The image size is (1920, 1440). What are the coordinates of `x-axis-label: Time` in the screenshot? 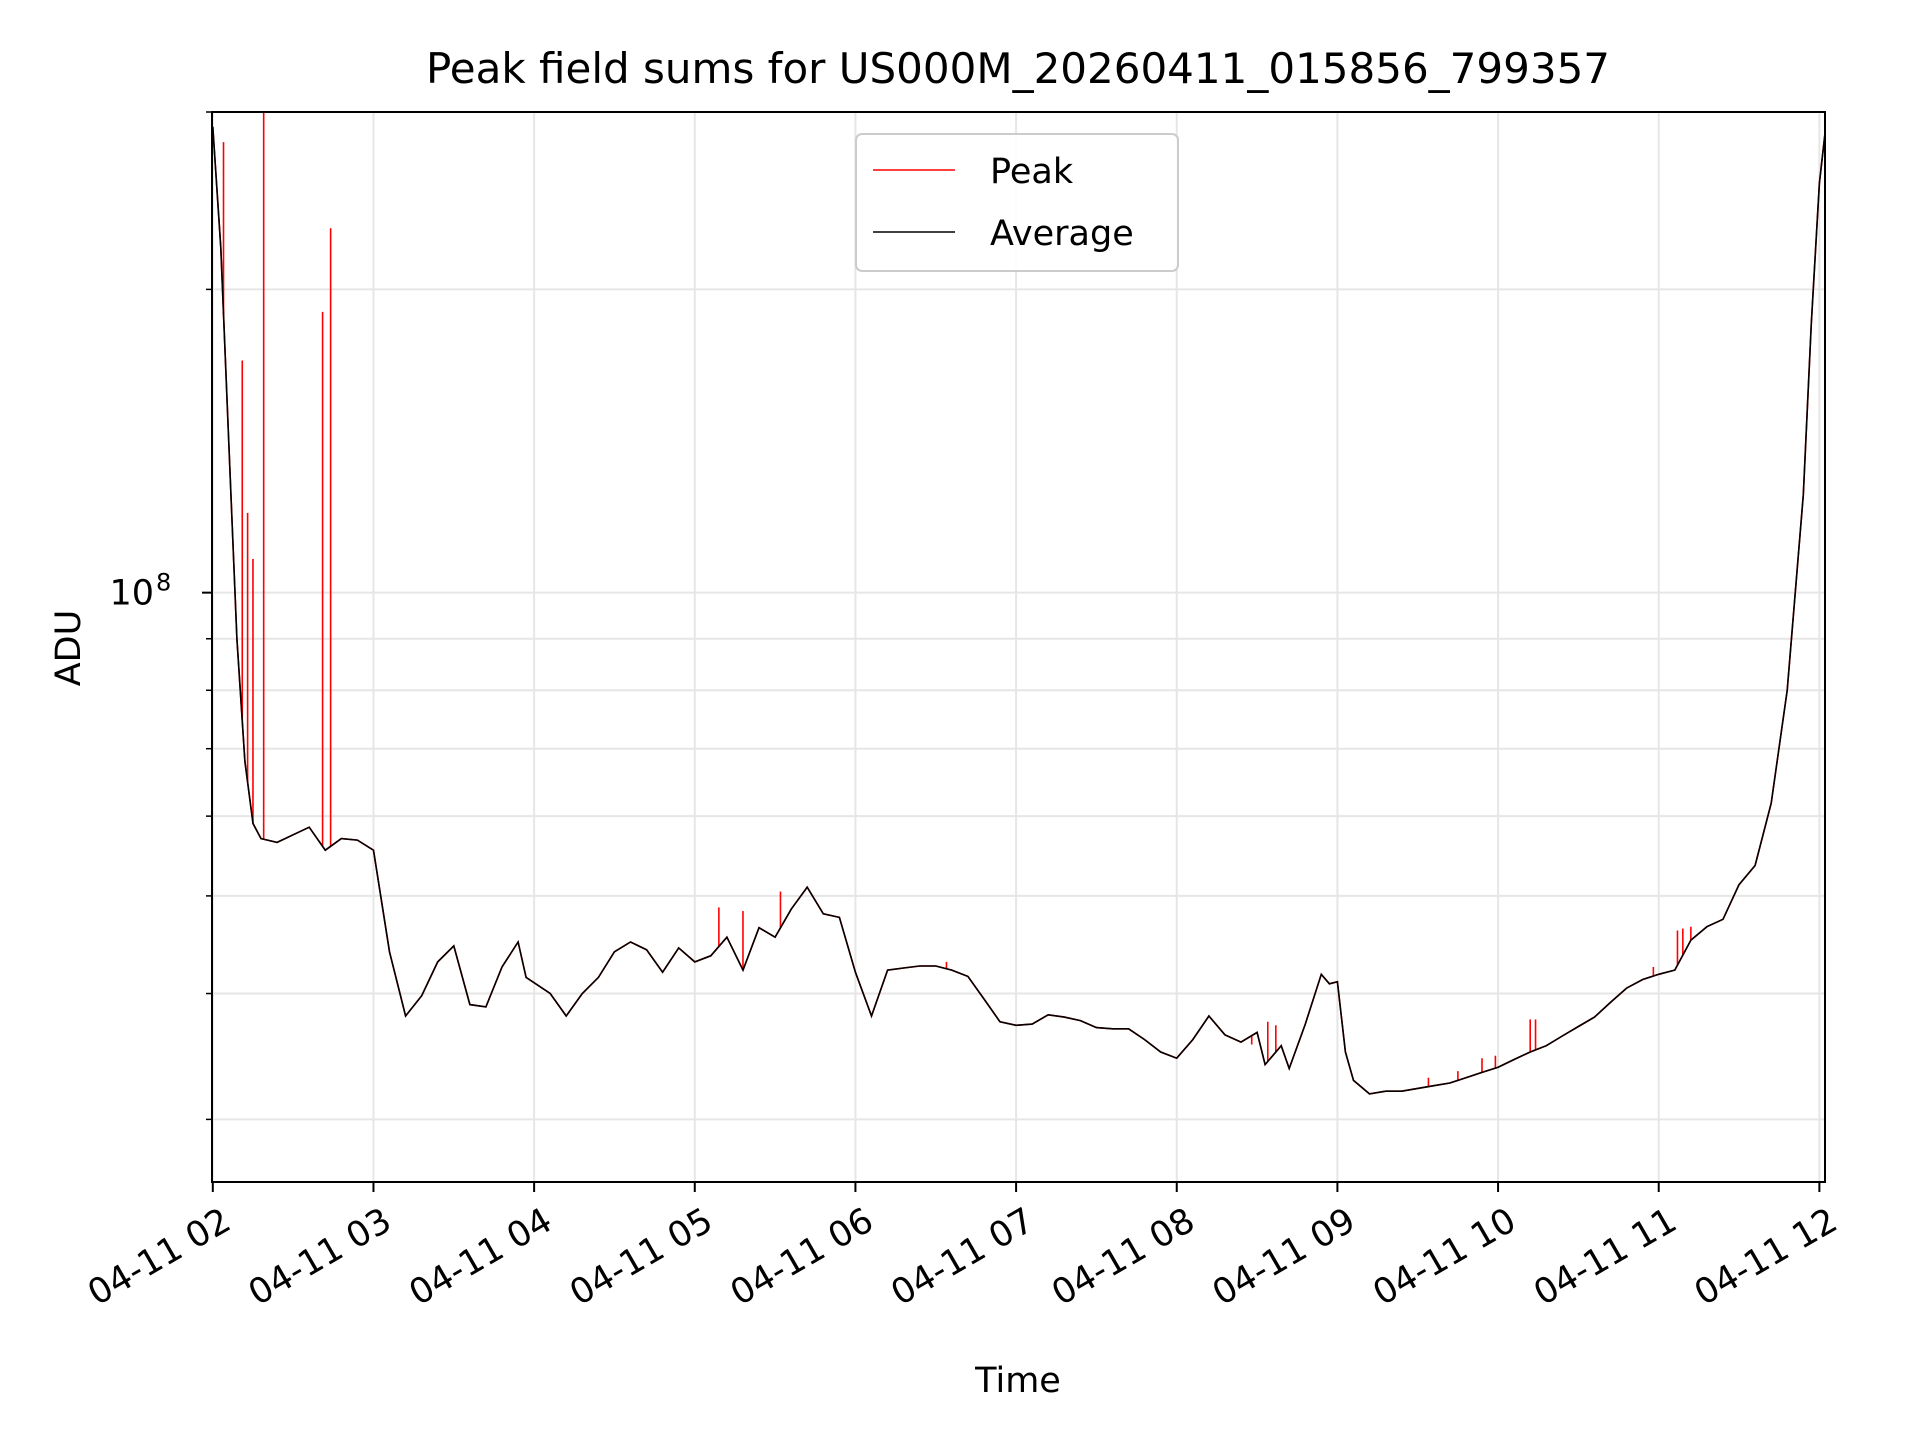 It's located at (1017, 1381).